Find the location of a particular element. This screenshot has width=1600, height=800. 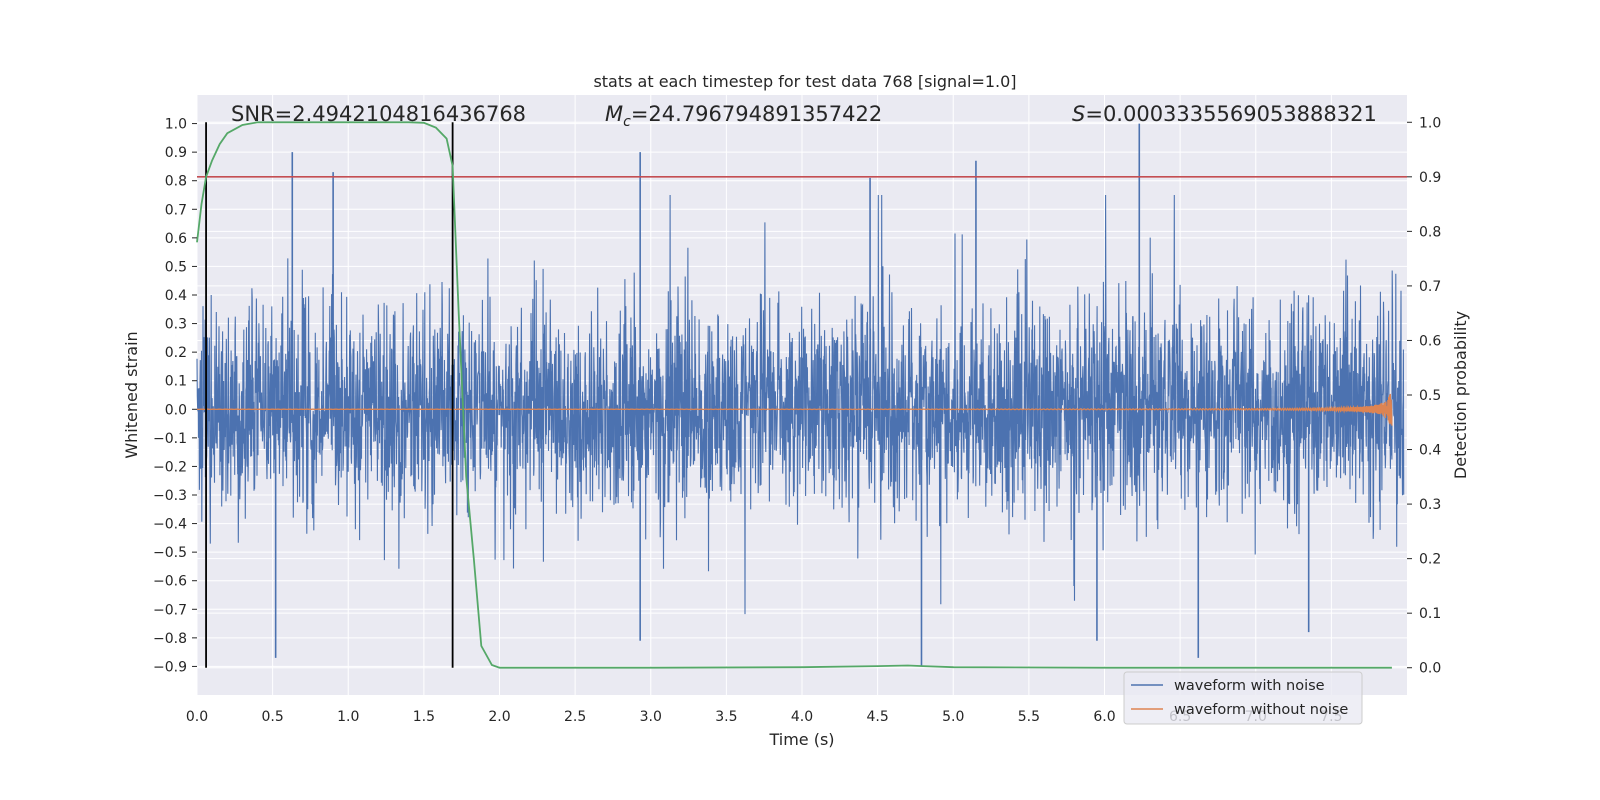

x-tick-label: 5.0 is located at coordinates (953, 717).